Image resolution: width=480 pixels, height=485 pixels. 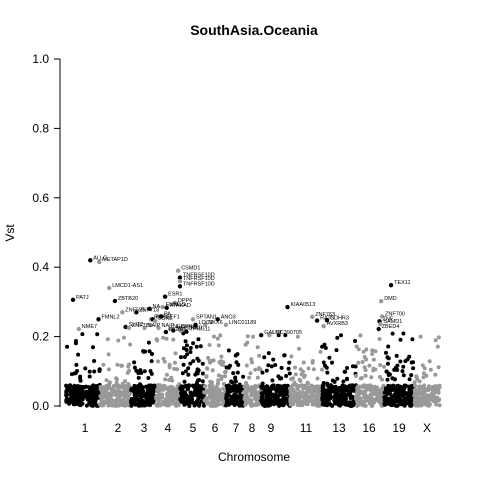 What do you see at coordinates (427, 428) in the screenshot?
I see `chromosome-label: X` at bounding box center [427, 428].